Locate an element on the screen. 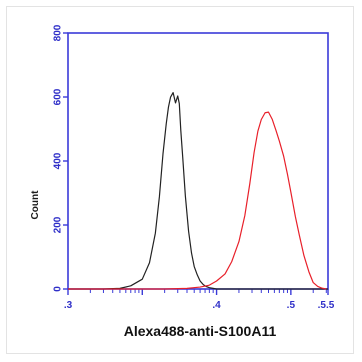  y-tick-label: 600 is located at coordinates (58, 96).